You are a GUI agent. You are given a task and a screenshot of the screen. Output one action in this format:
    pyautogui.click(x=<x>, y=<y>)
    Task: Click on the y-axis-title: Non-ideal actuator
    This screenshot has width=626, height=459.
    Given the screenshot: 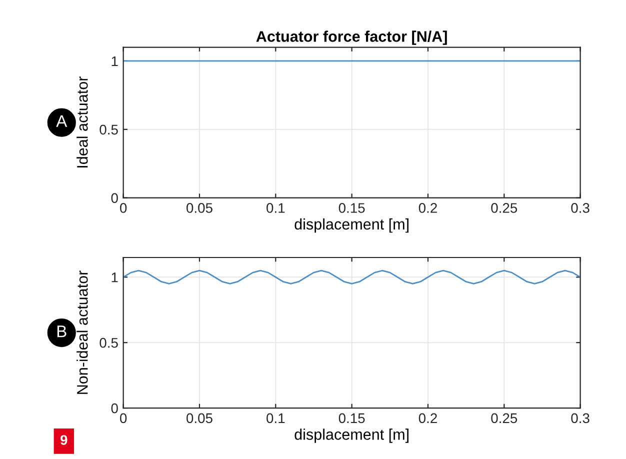 What is the action you would take?
    pyautogui.click(x=82, y=332)
    